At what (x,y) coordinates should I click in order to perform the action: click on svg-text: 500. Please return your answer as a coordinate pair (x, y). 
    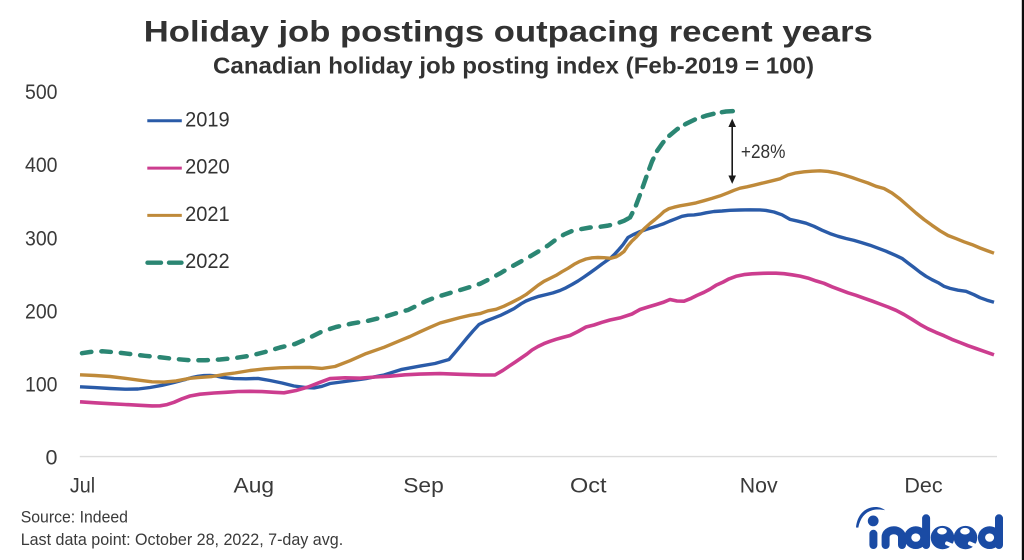
    Looking at the image, I should click on (41, 92).